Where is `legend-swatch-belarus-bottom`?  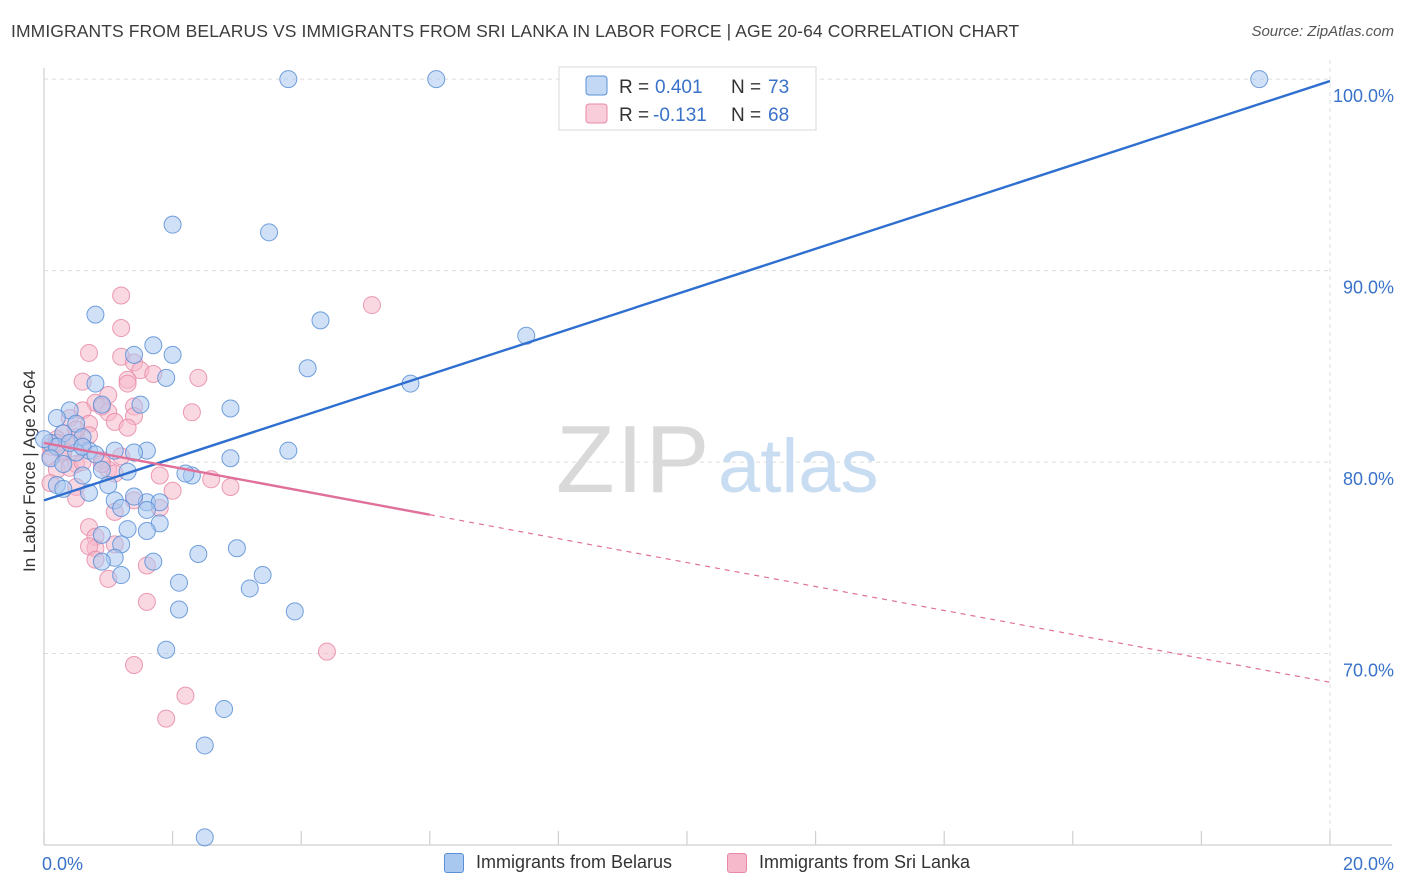
legend-swatch-belarus-bottom is located at coordinates (454, 862).